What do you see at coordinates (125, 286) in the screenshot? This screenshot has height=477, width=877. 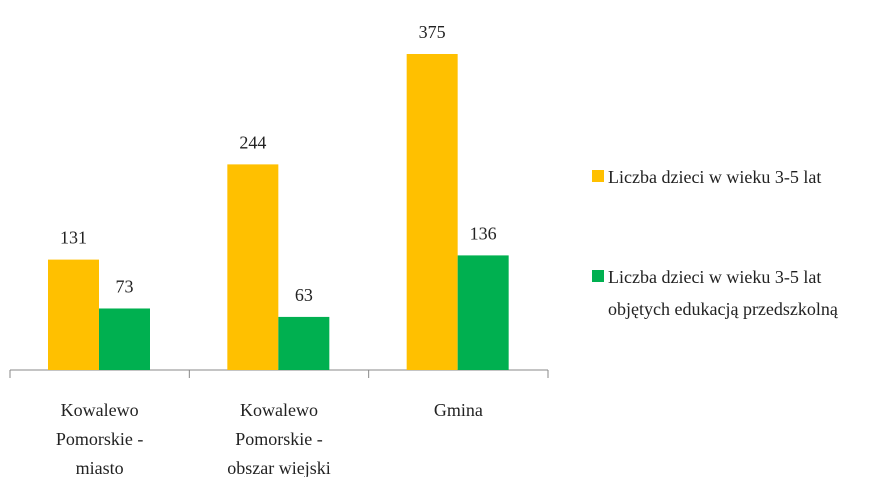 I see `value-label: 73` at bounding box center [125, 286].